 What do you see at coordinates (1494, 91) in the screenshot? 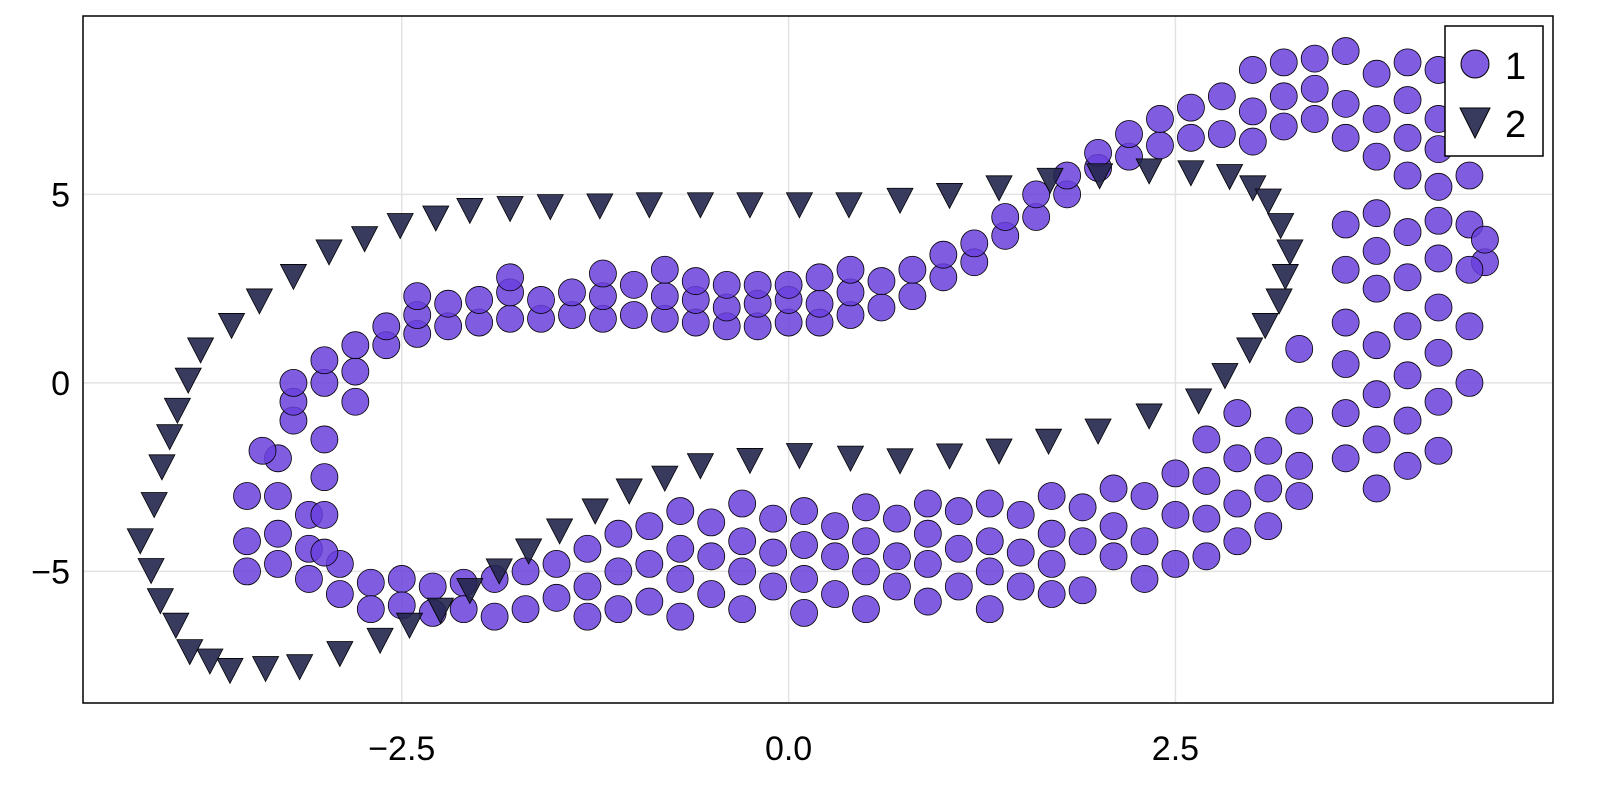
I see `legend: 1 2` at bounding box center [1494, 91].